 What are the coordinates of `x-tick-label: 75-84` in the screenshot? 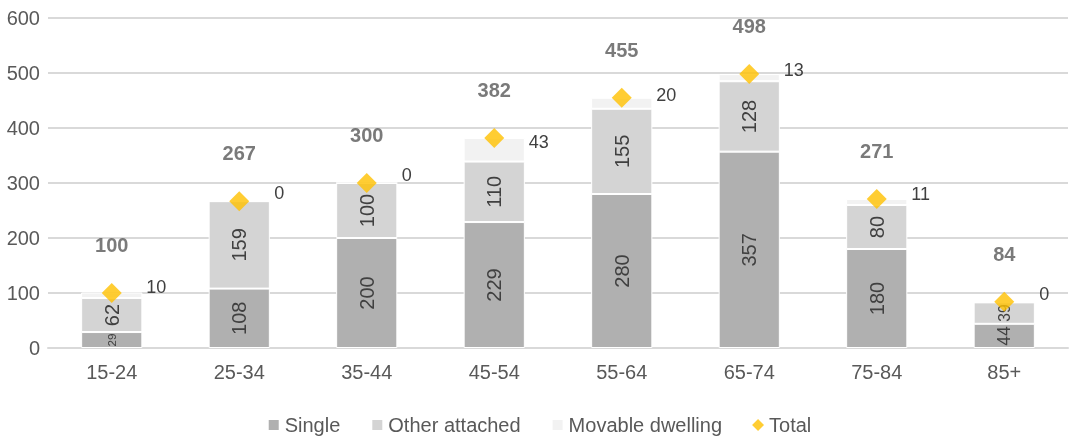 It's located at (877, 372).